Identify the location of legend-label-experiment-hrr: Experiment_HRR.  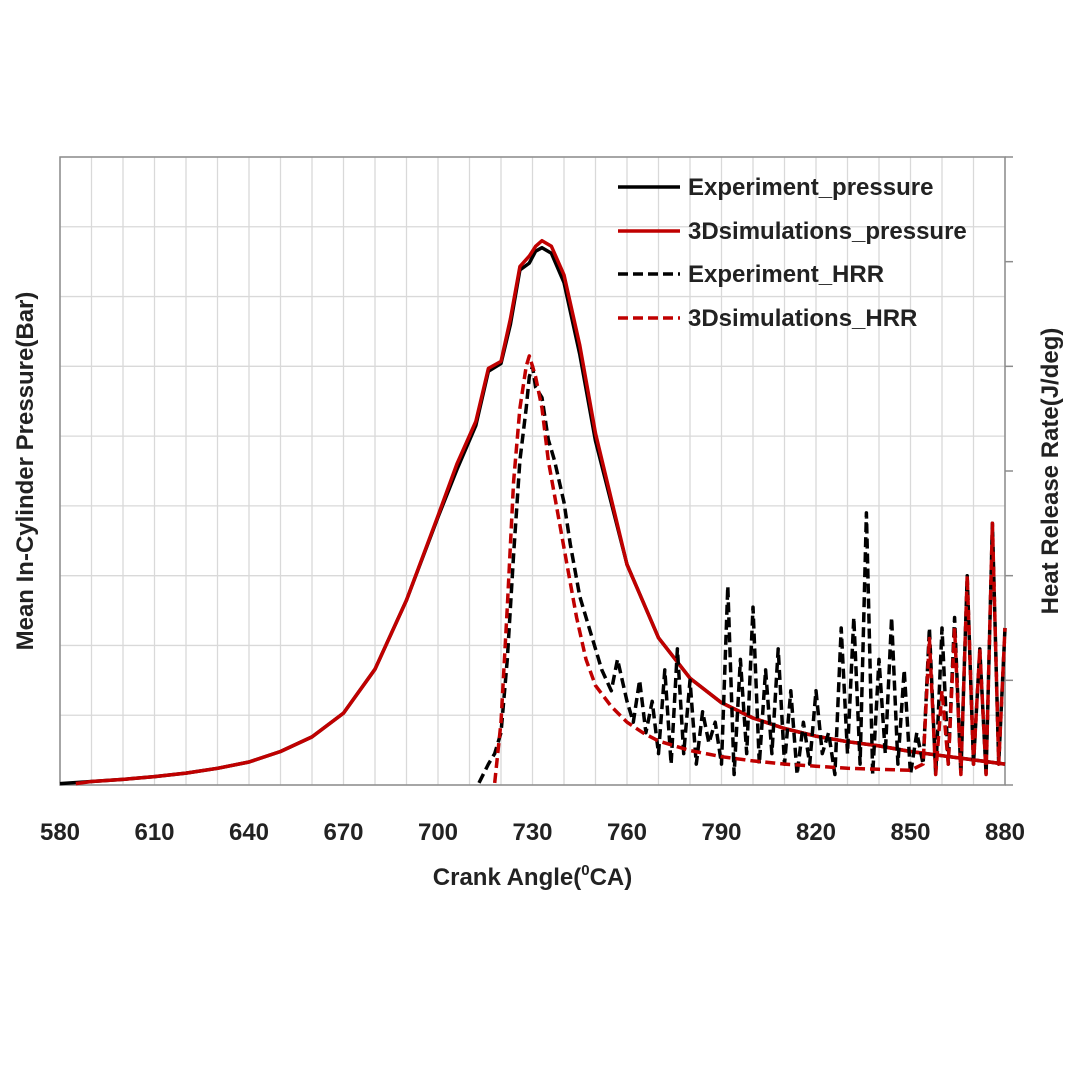
(786, 274).